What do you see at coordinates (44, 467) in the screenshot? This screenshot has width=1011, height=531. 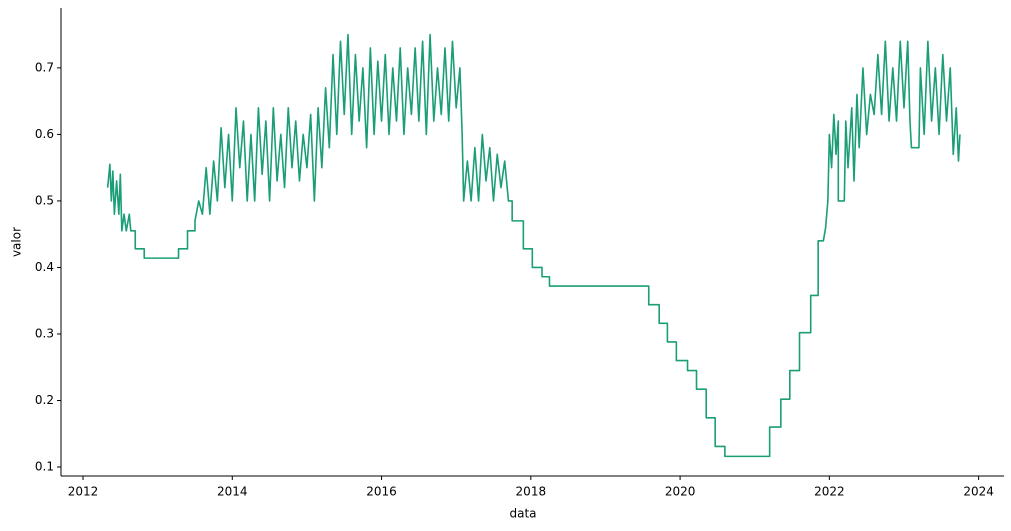 I see `y-tick-label: 0.1` at bounding box center [44, 467].